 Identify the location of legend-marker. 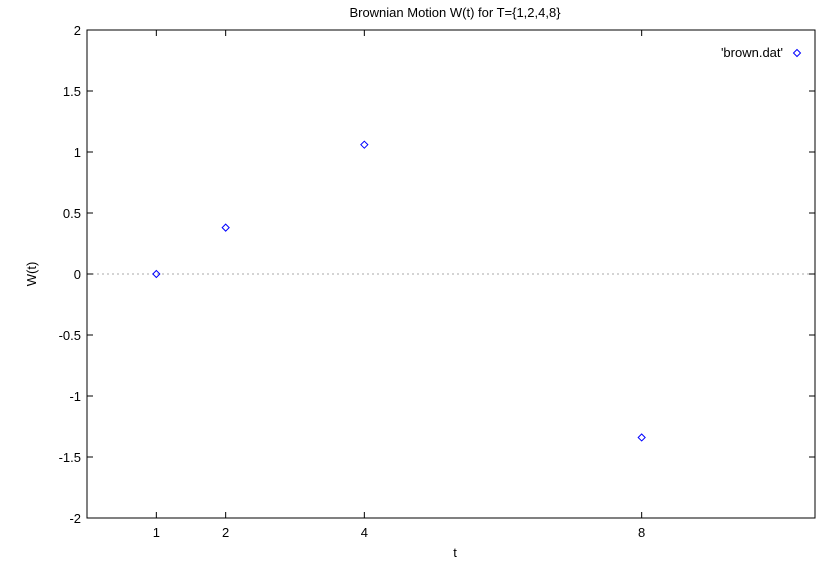
(797, 53).